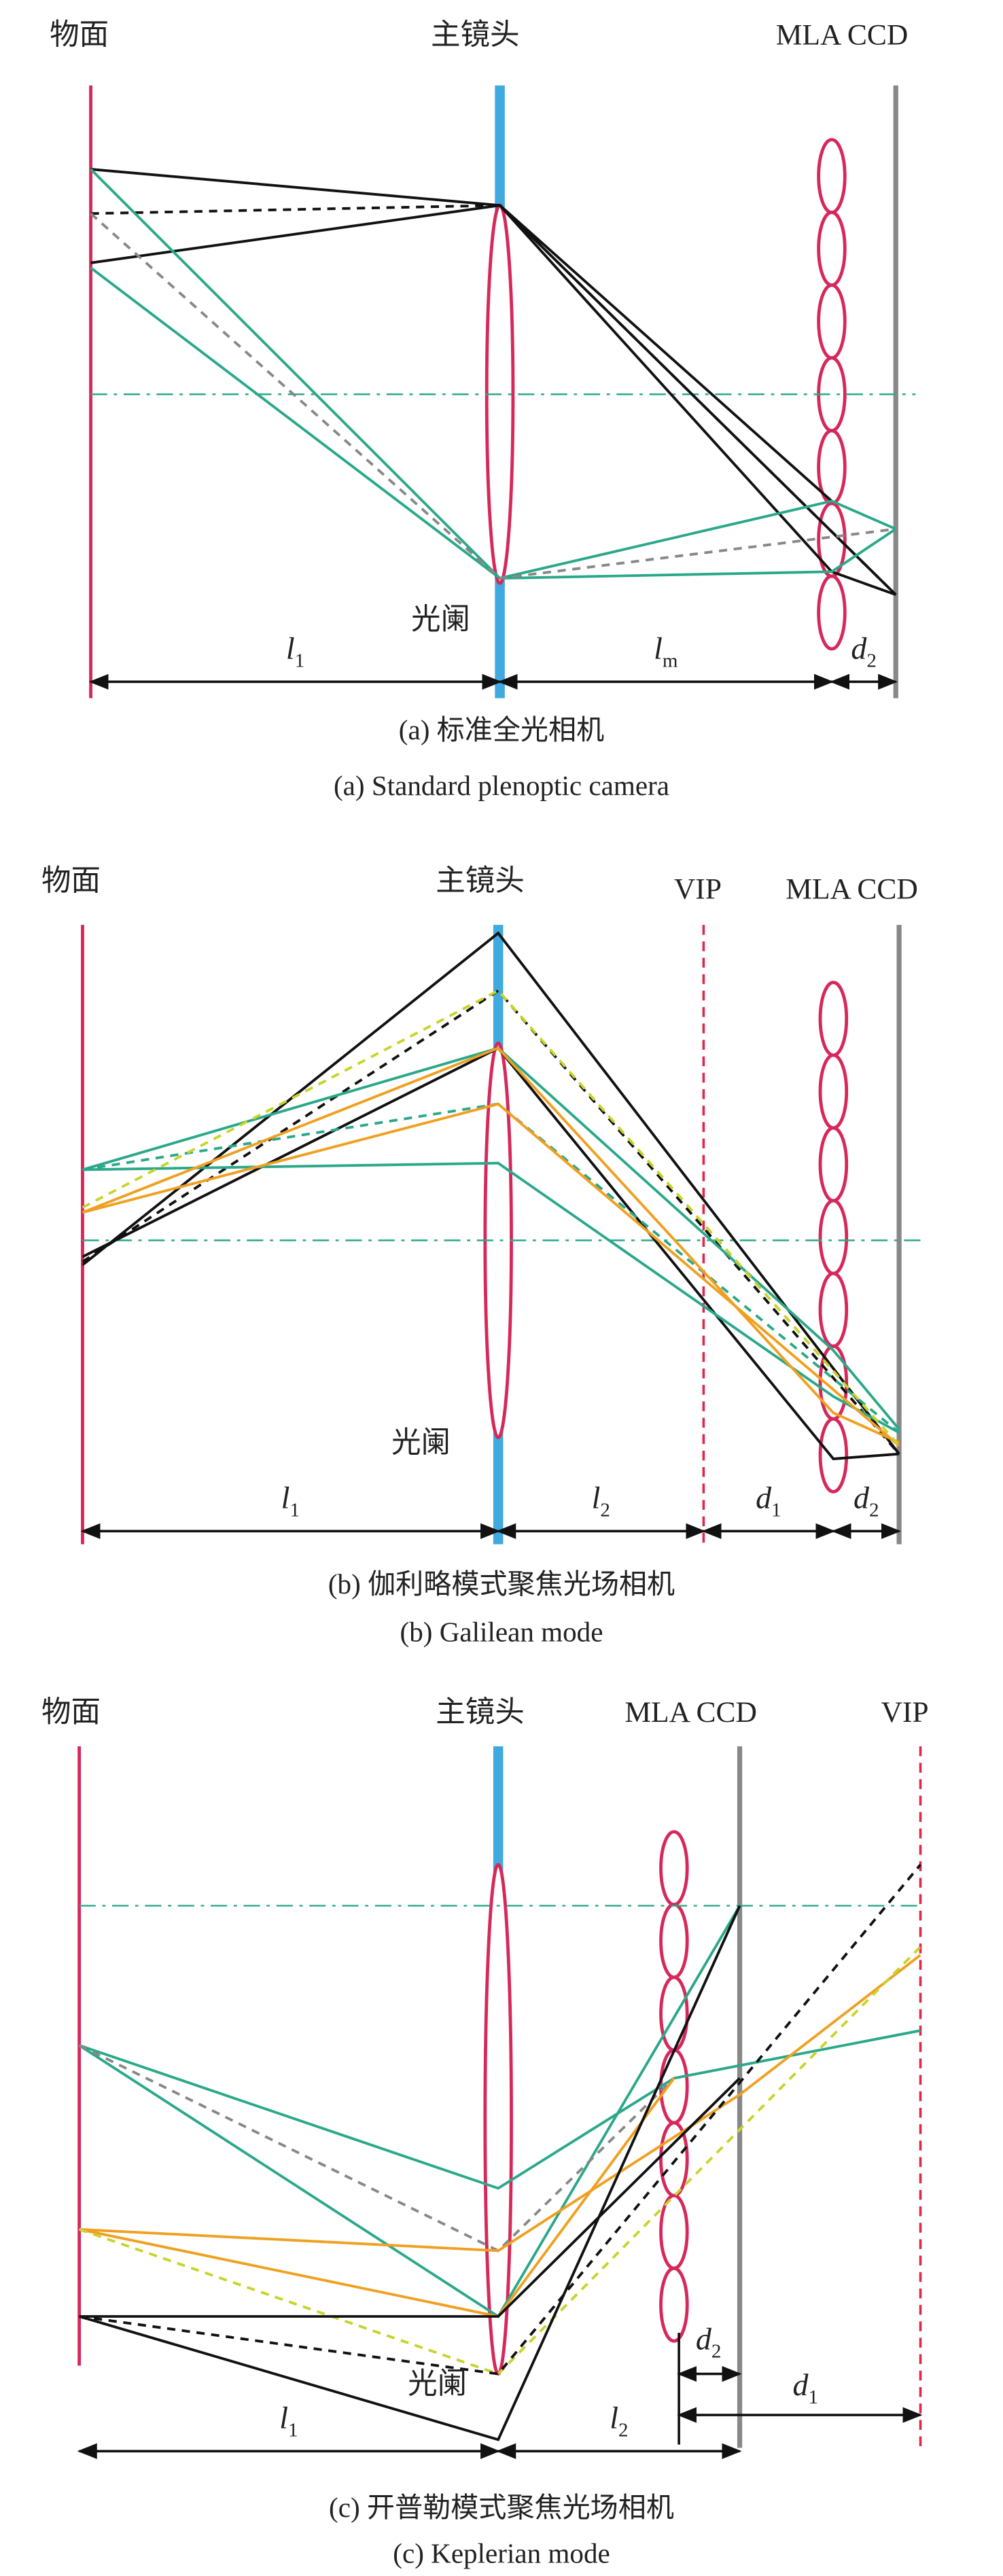 The width and height of the screenshot is (1003, 2576). I want to click on rays, so click(493, 382).